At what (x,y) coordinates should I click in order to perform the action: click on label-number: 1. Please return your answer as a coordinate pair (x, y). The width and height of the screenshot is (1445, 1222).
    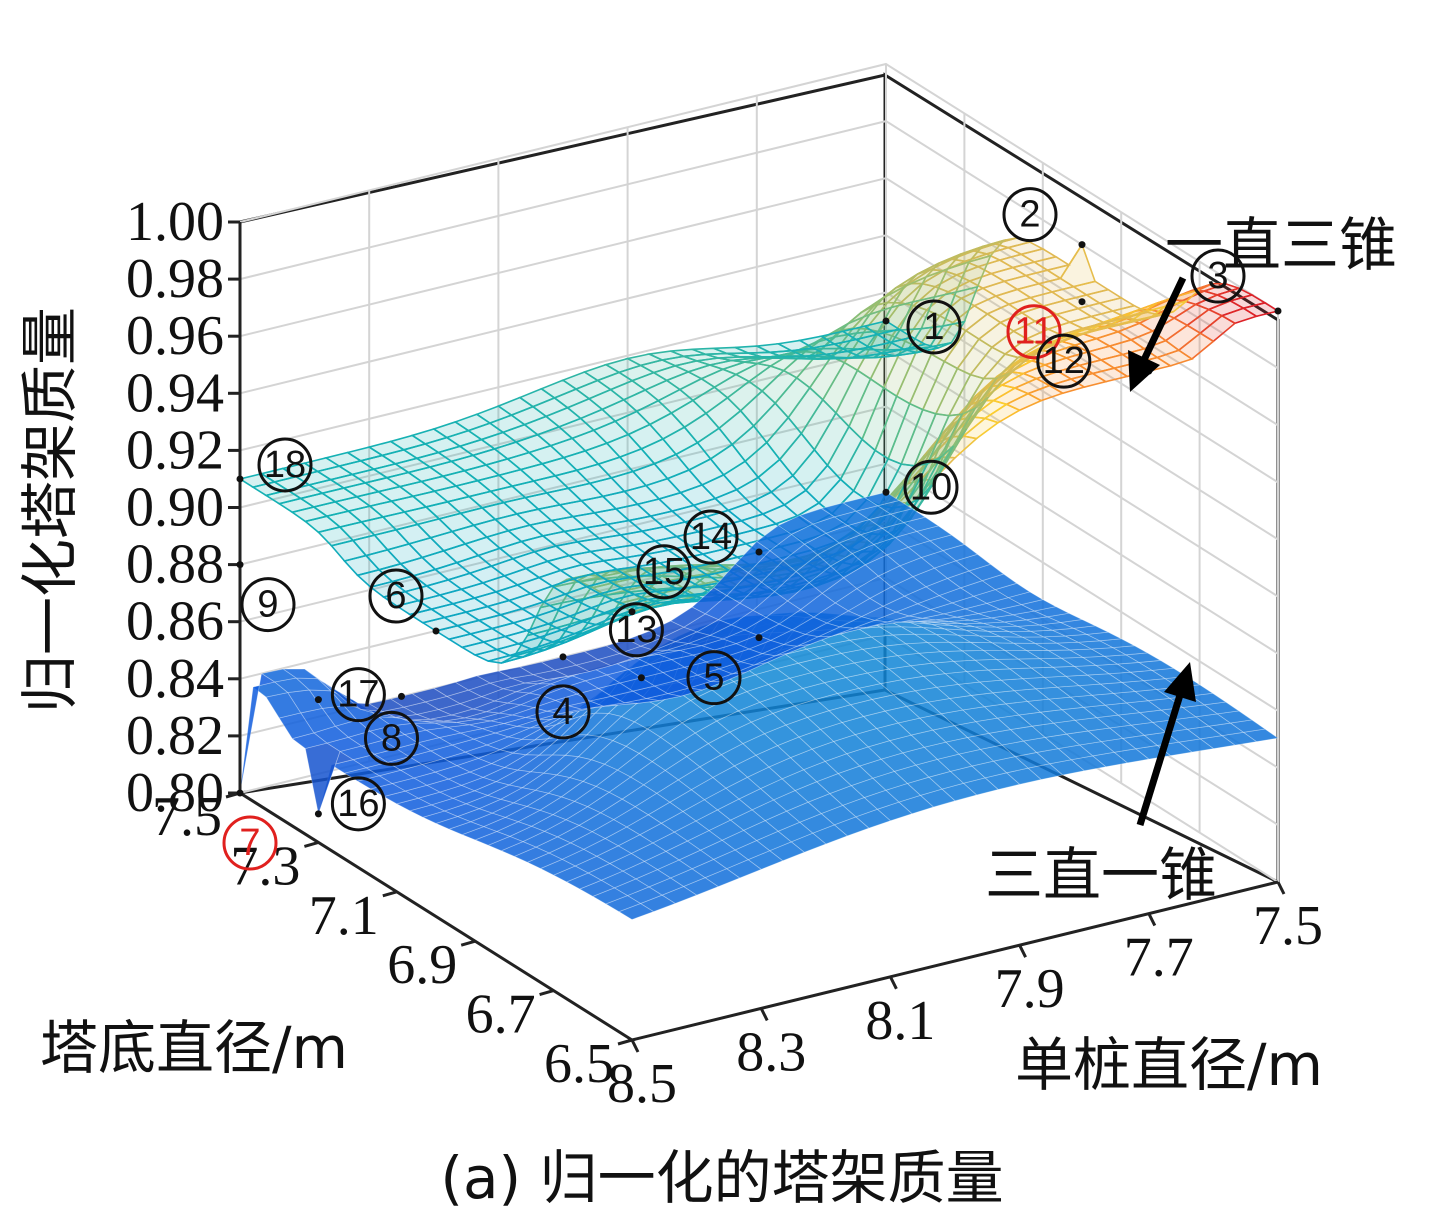
    Looking at the image, I should click on (933, 327).